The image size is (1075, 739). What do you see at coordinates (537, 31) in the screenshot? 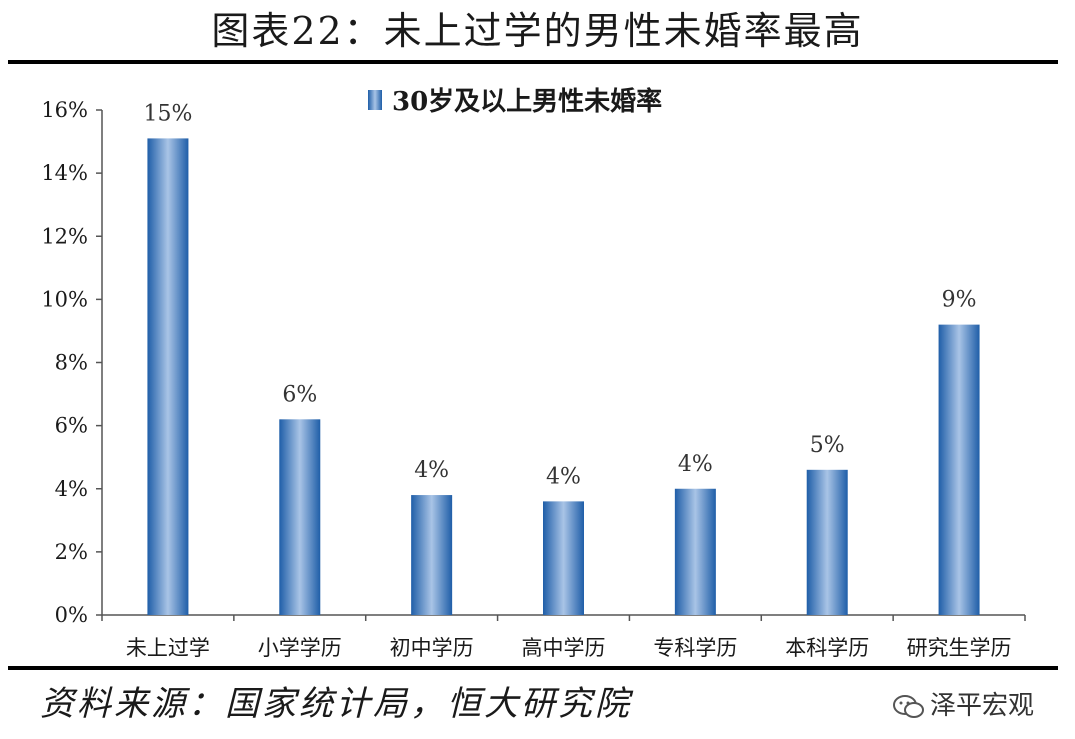
I see `chart-title: 图表22：未上过学的男性未婚率最高` at bounding box center [537, 31].